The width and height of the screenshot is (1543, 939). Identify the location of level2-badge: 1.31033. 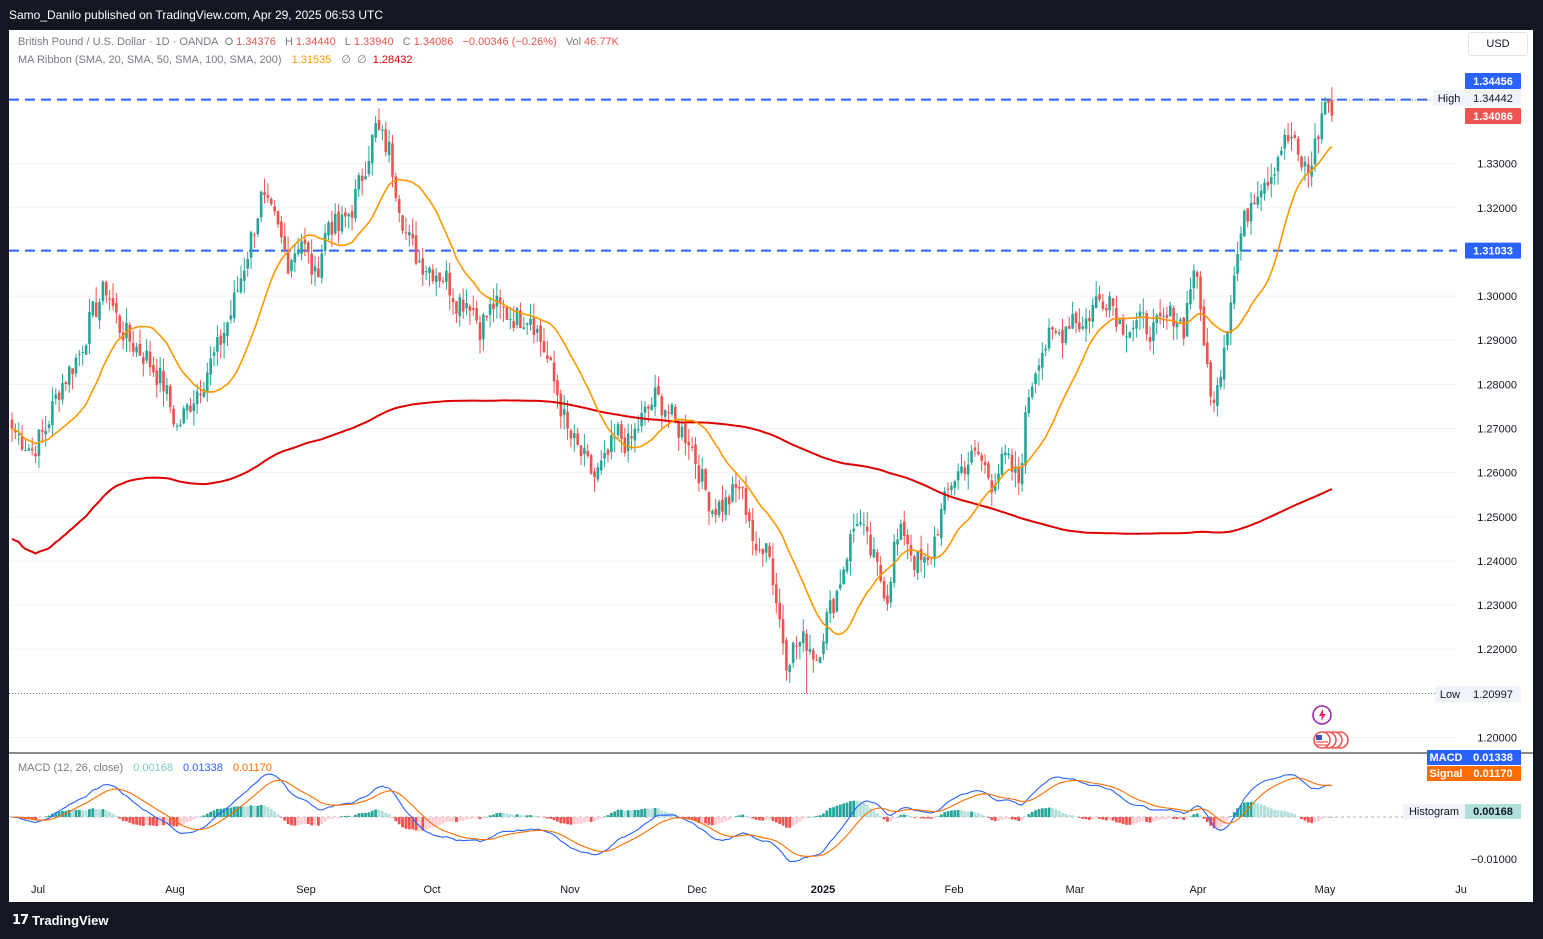
(1493, 250).